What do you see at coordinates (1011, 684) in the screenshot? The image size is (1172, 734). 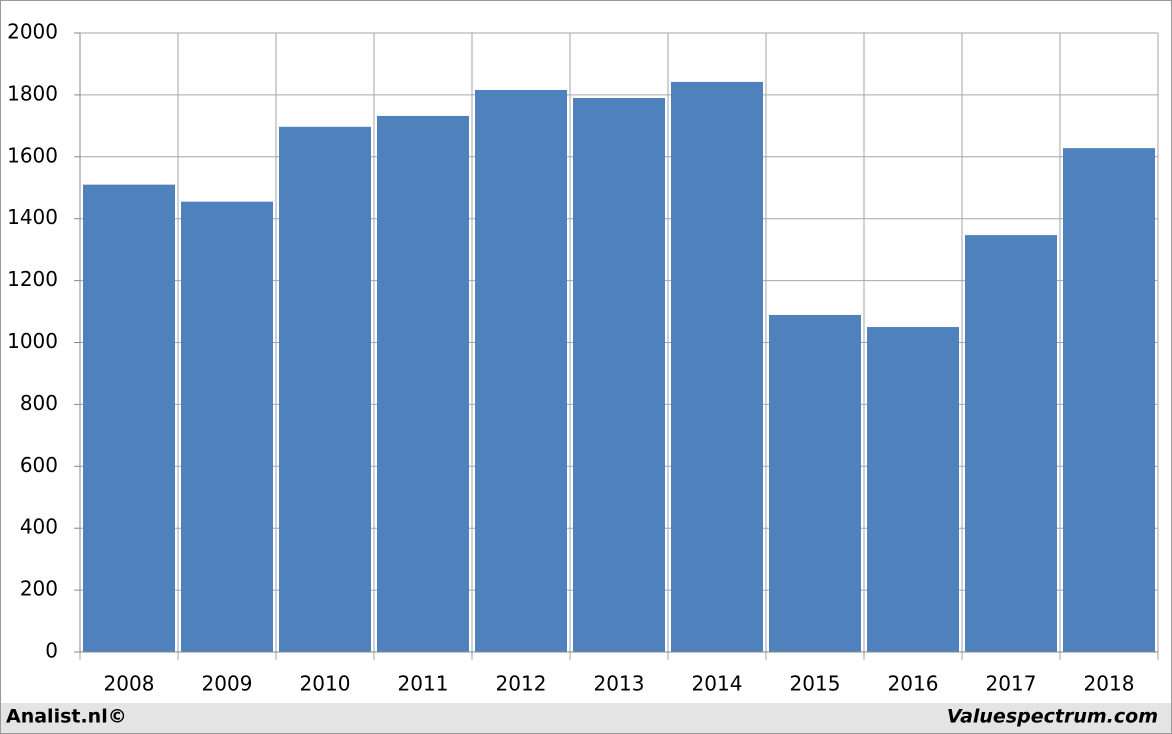 I see `x-tick-label: 2017` at bounding box center [1011, 684].